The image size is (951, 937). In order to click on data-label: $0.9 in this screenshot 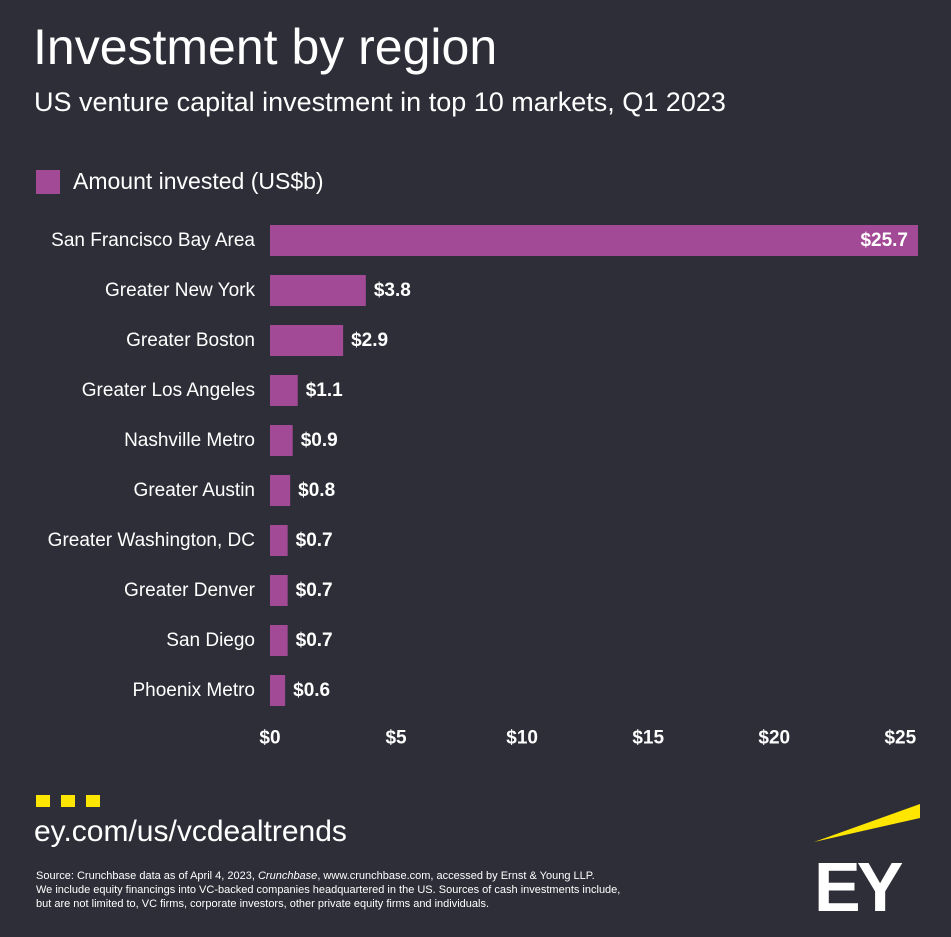, I will do `click(319, 440)`.